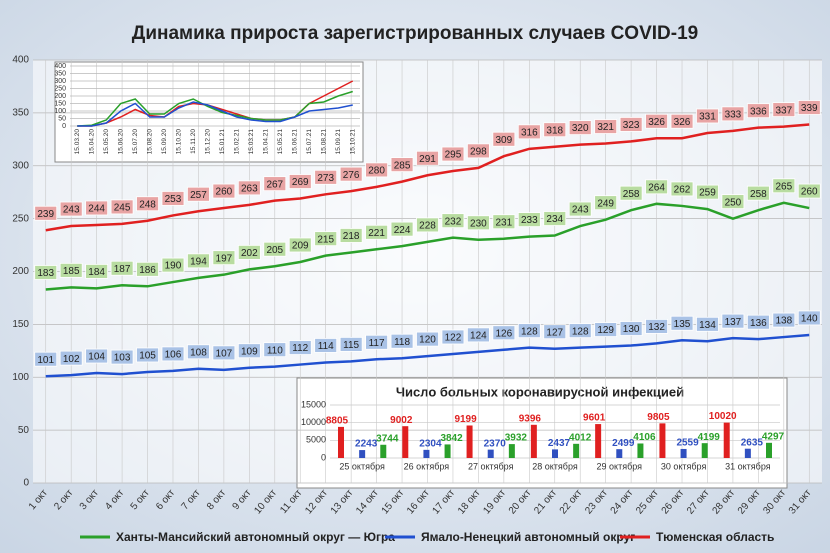 This screenshot has width=830, height=553. I want to click on value-label: 215, so click(325, 239).